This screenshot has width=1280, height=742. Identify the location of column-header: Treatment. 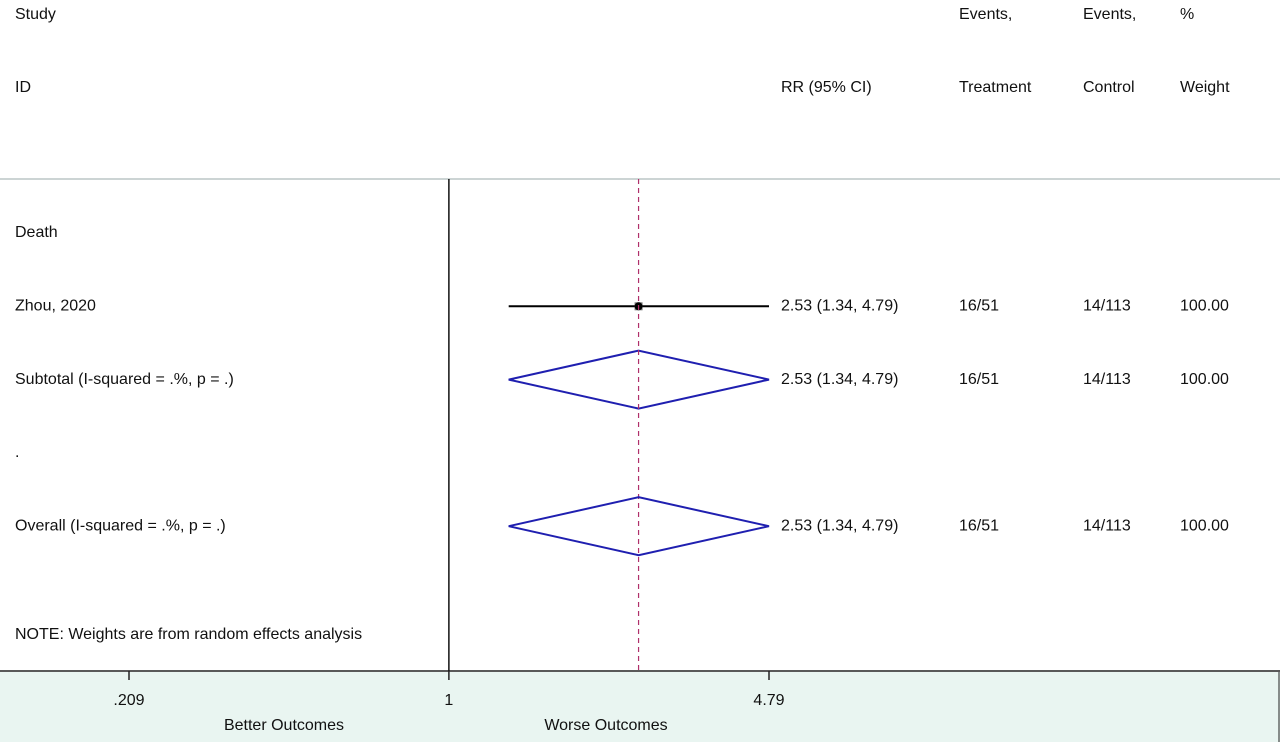
(995, 87).